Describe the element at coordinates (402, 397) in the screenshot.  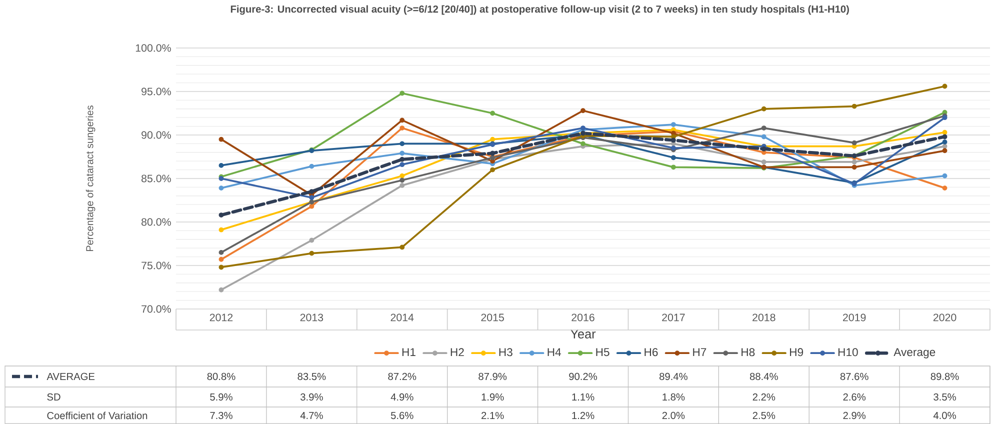
I see `text: 4.9%` at that location.